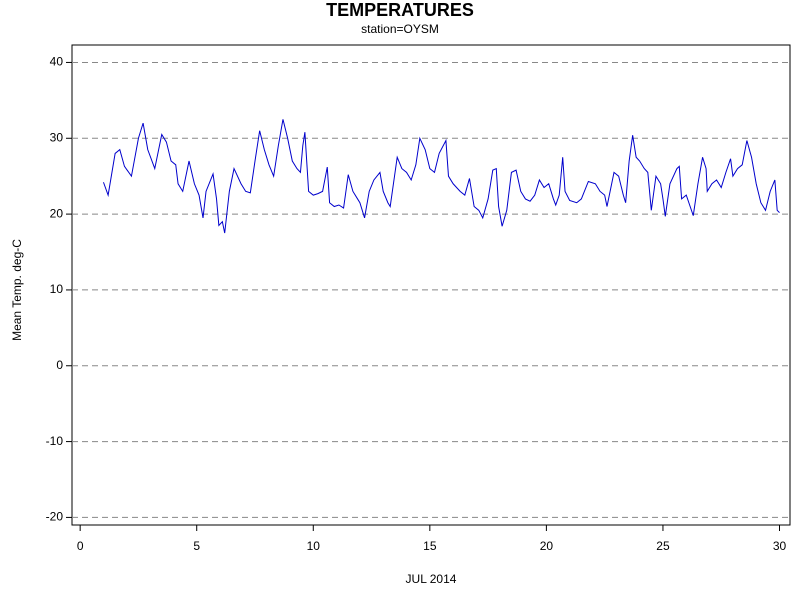 The image size is (800, 600). What do you see at coordinates (57, 289) in the screenshot?
I see `y-tick-label: 10` at bounding box center [57, 289].